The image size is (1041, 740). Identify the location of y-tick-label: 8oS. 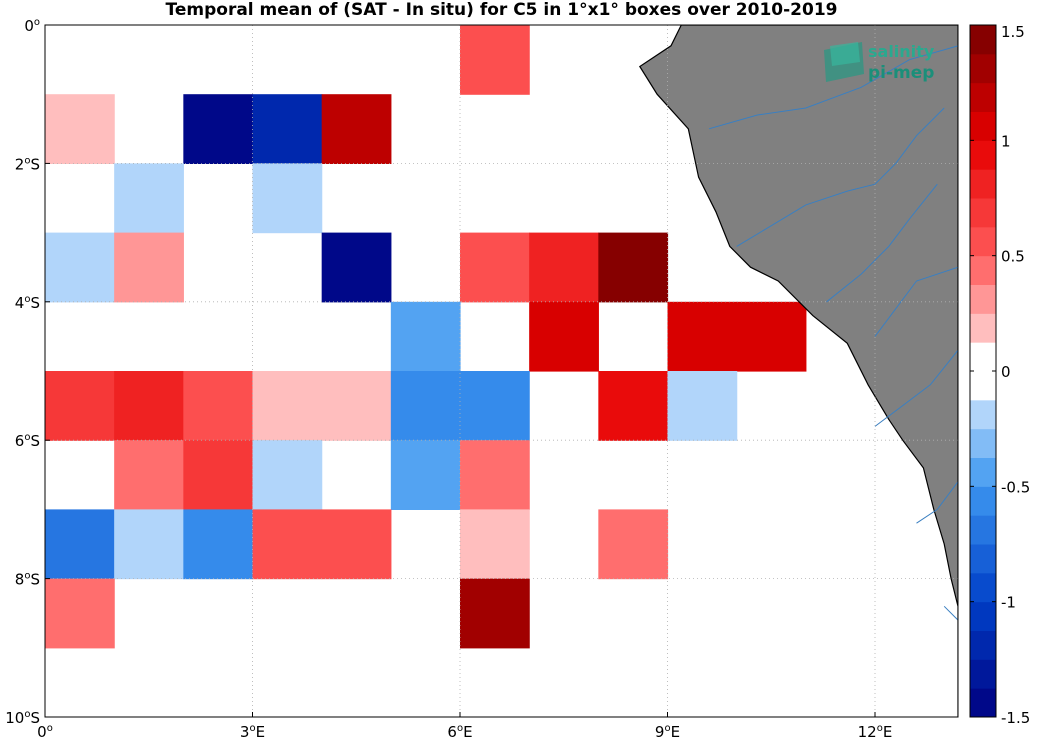
(27, 580).